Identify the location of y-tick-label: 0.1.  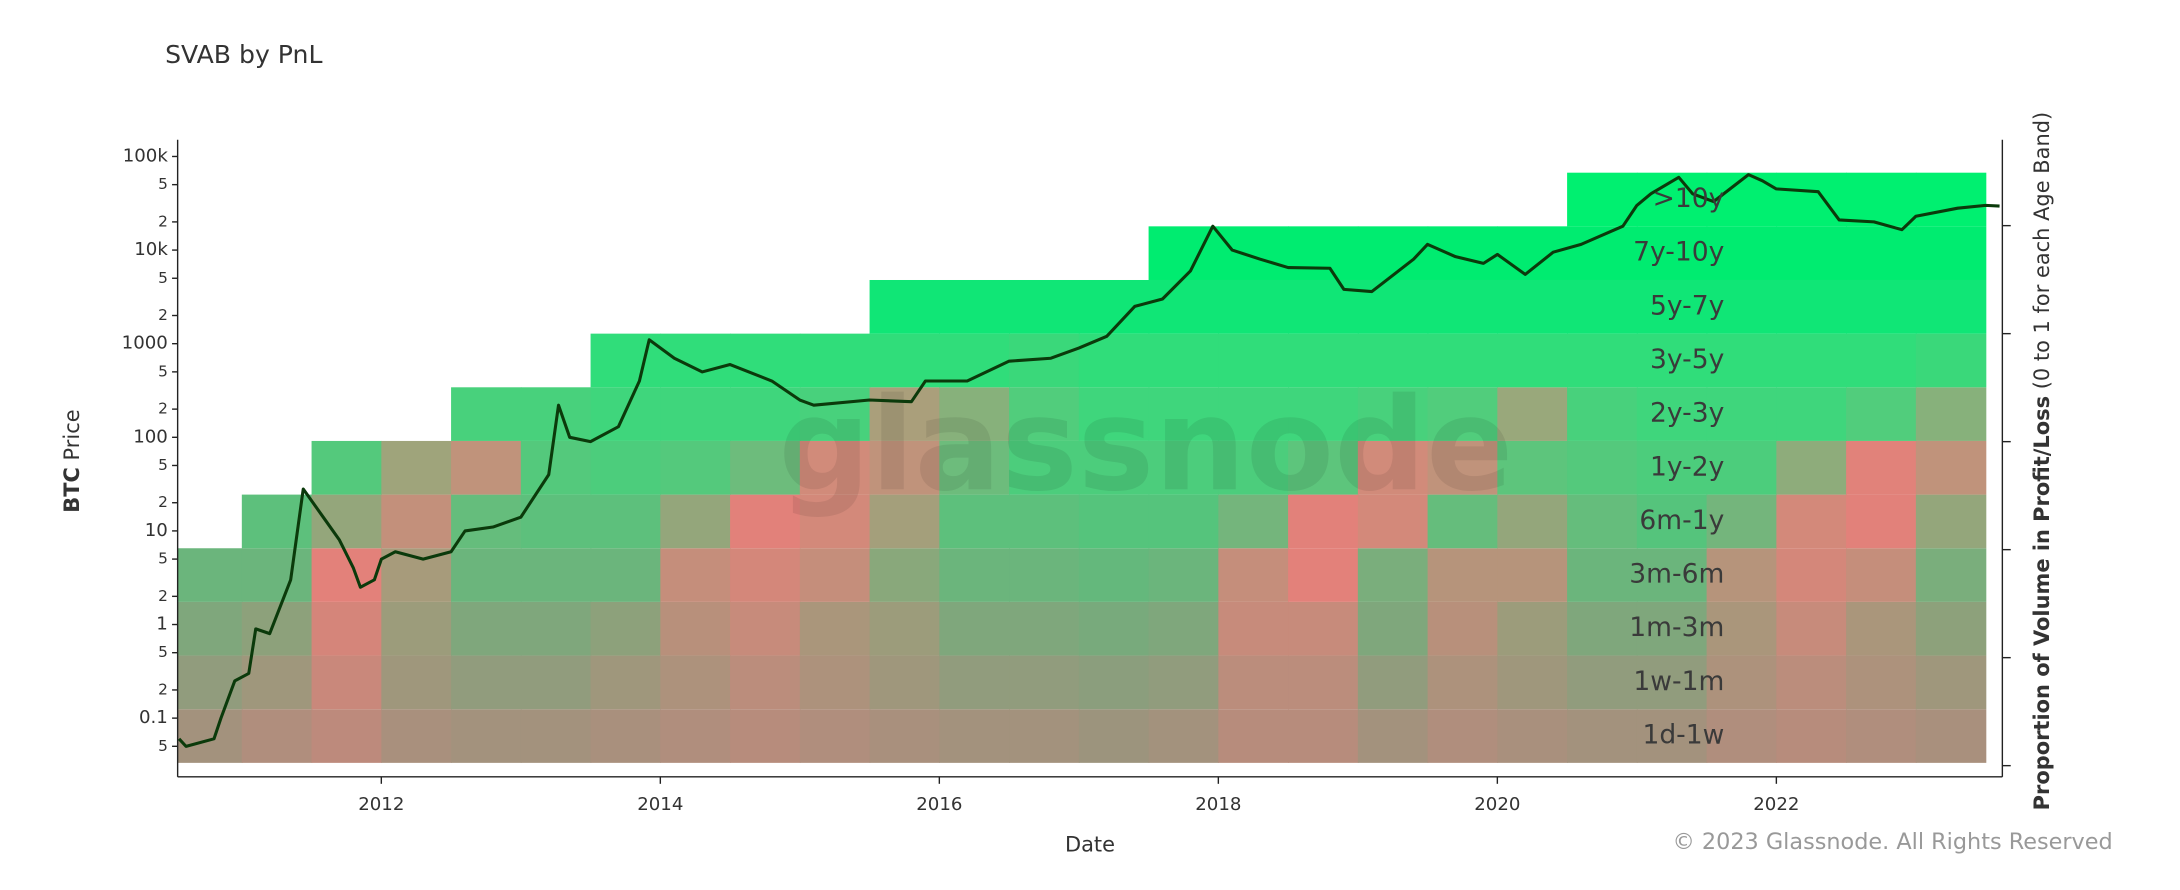
(153, 717).